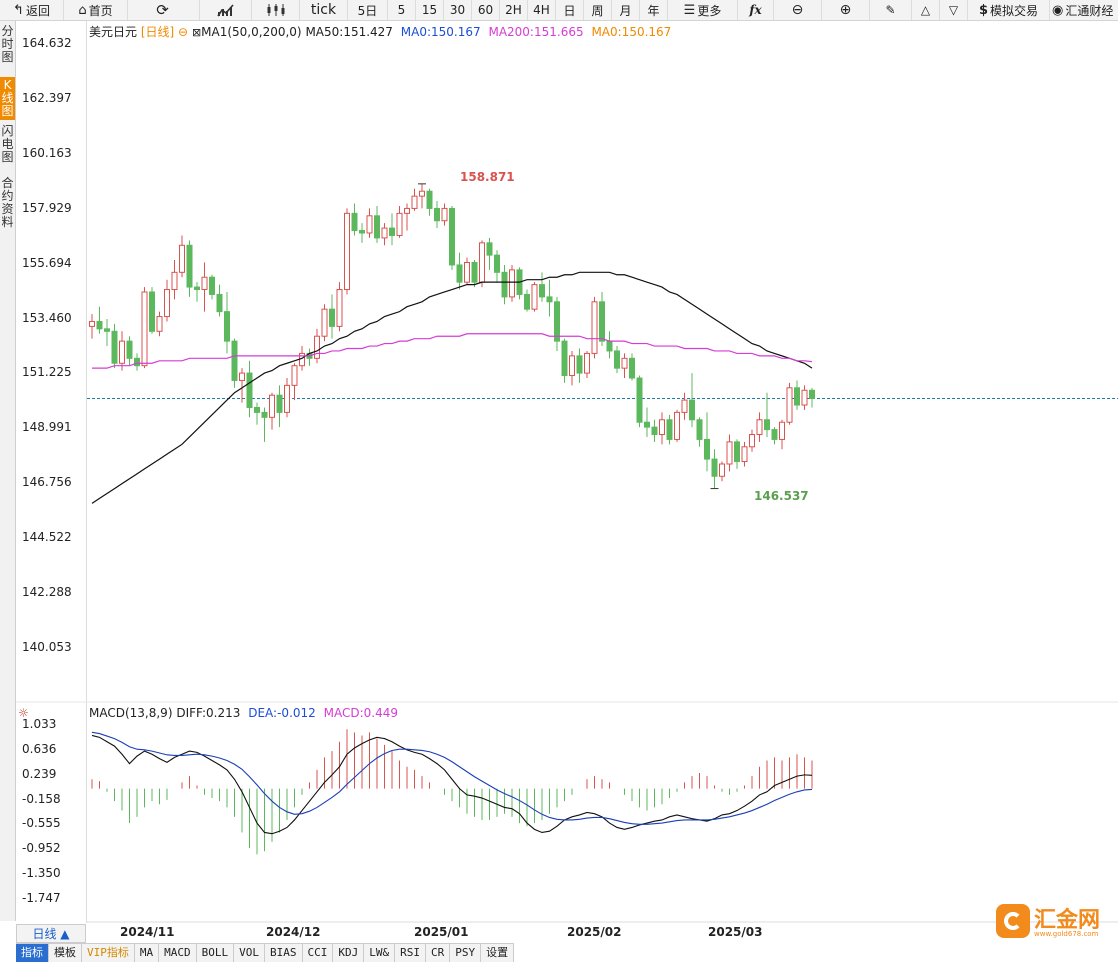 The height and width of the screenshot is (962, 1118). Describe the element at coordinates (147, 953) in the screenshot. I see `tab-ma: MA` at that location.